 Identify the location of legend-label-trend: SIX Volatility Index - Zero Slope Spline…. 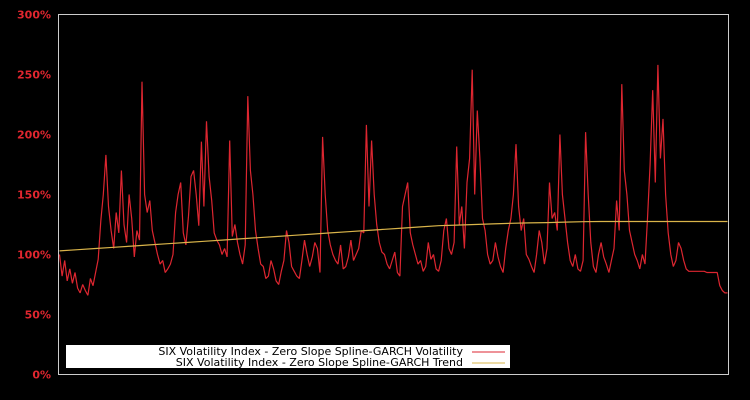
(319, 362).